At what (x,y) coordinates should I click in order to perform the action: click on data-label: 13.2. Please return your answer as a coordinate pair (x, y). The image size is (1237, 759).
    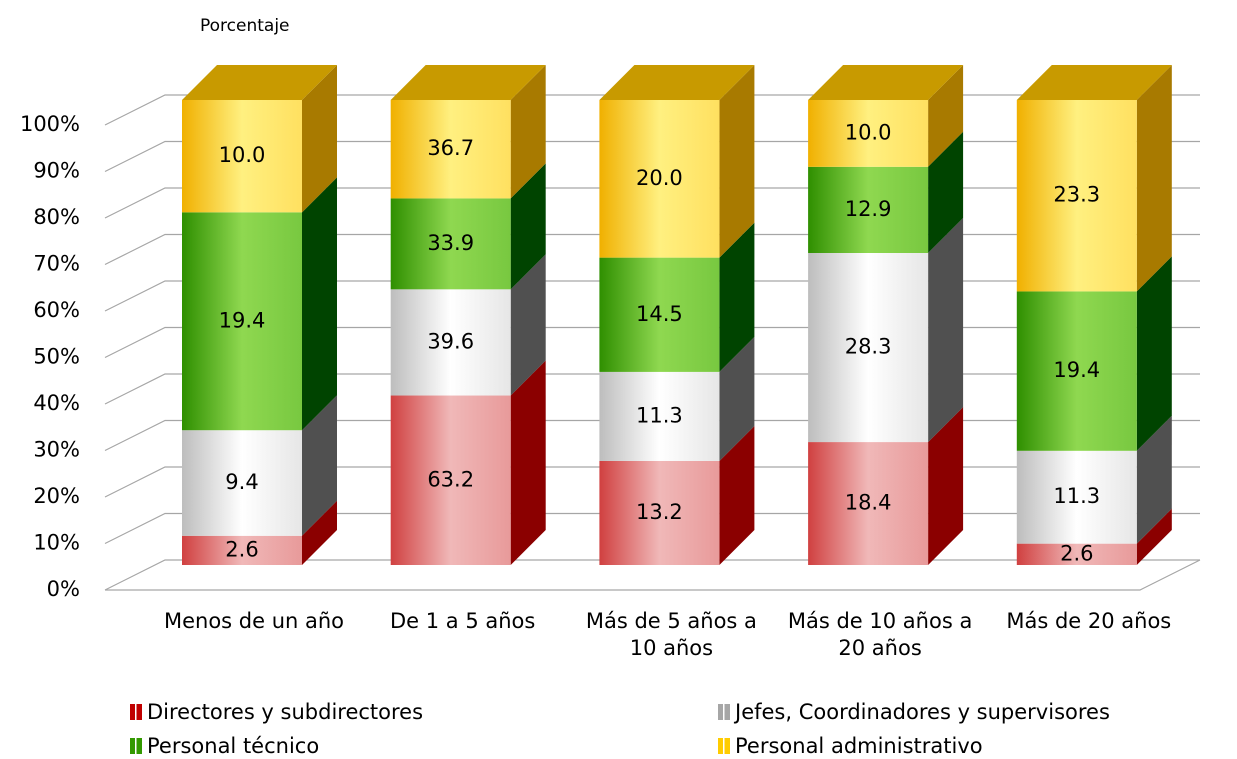
    Looking at the image, I should click on (659, 512).